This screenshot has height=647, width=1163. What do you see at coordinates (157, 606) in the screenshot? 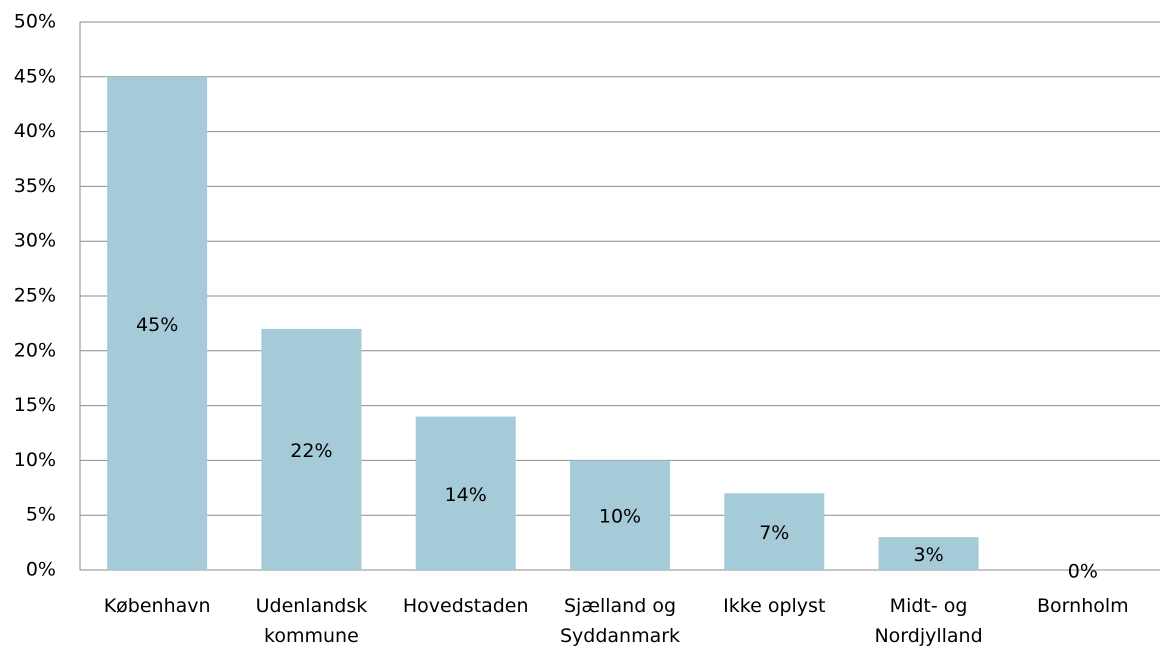
I see `x-tick-label: København` at bounding box center [157, 606].